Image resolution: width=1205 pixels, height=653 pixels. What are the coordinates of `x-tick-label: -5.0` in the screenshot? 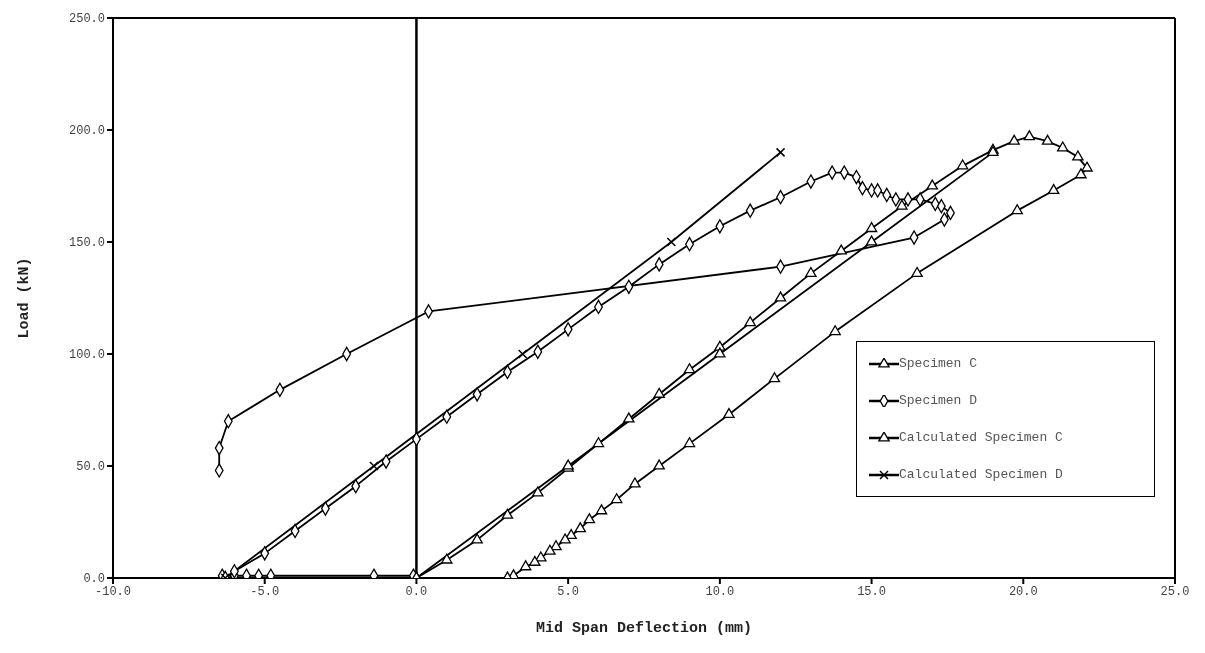 It's located at (265, 591).